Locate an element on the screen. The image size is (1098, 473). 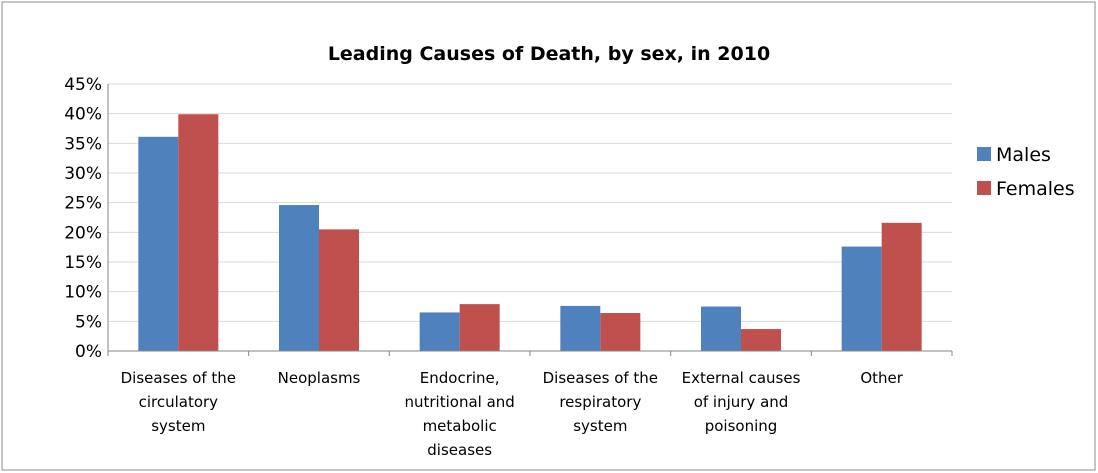
y-tick-label: 20% is located at coordinates (83, 233).